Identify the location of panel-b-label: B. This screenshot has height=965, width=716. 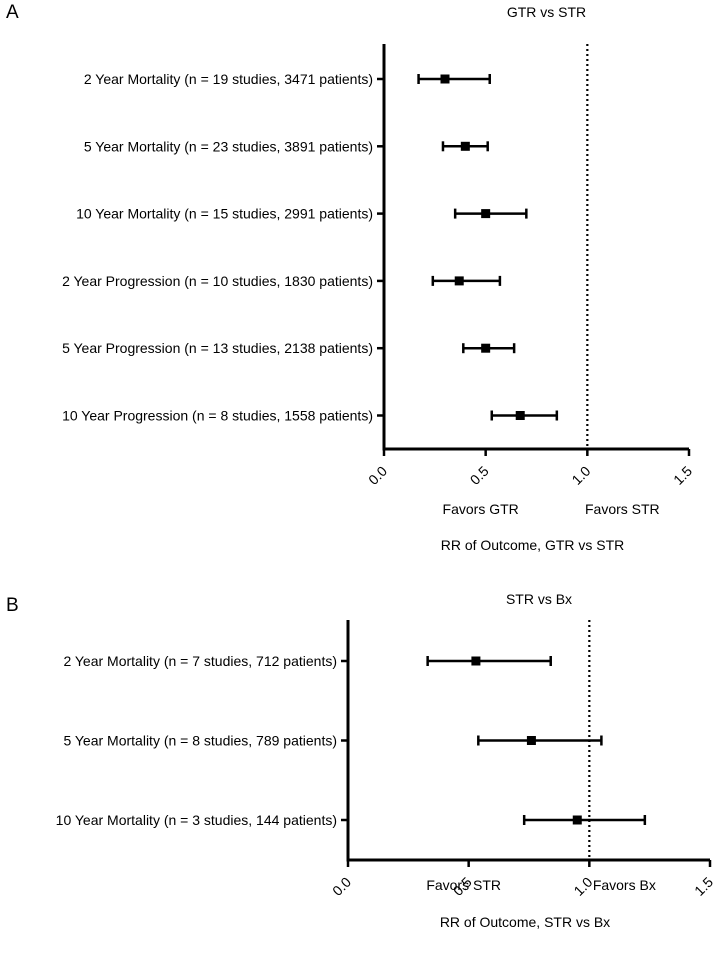
(12, 605).